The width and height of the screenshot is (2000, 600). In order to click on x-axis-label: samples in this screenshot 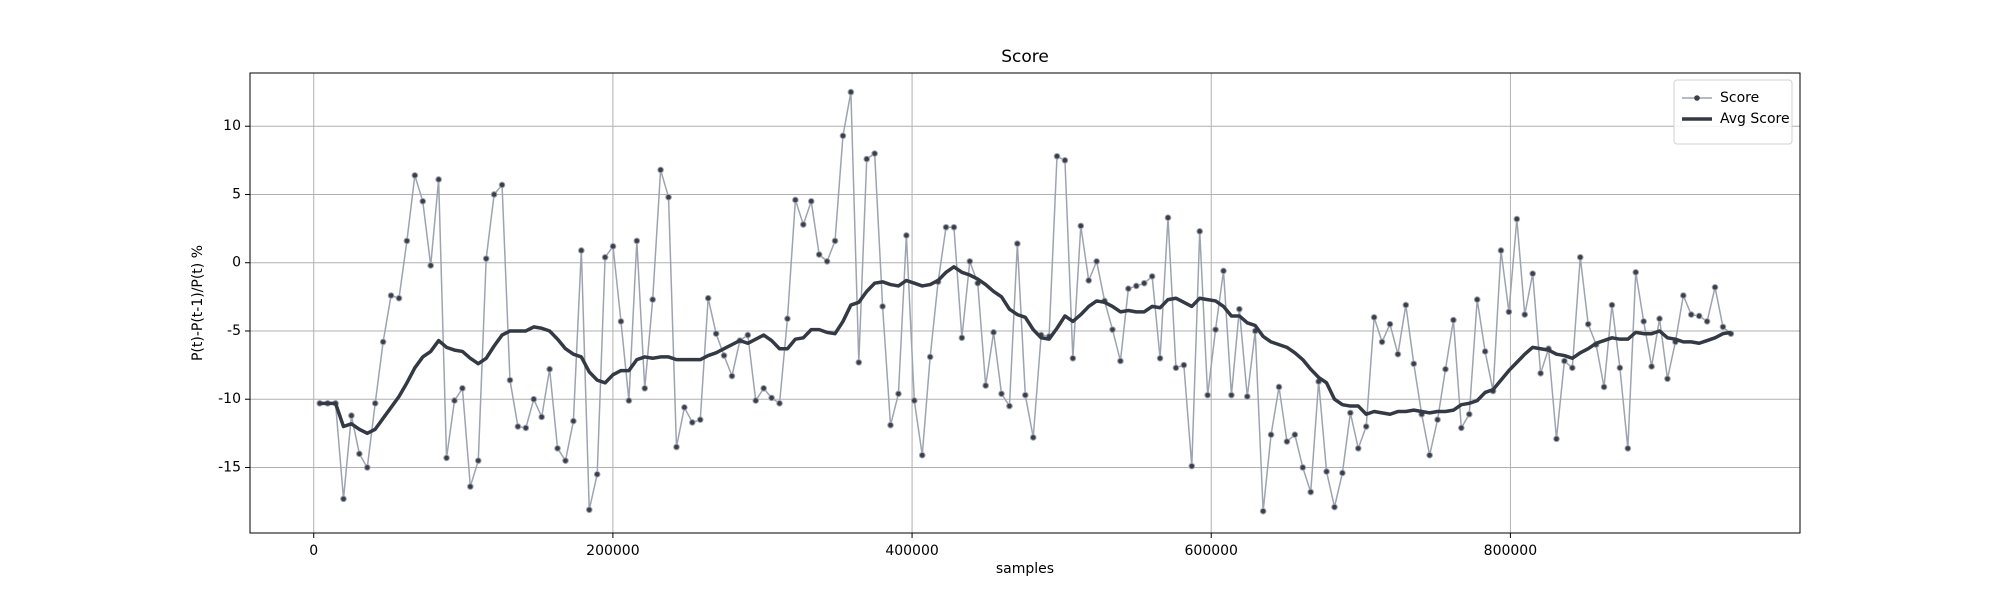, I will do `click(1025, 569)`.